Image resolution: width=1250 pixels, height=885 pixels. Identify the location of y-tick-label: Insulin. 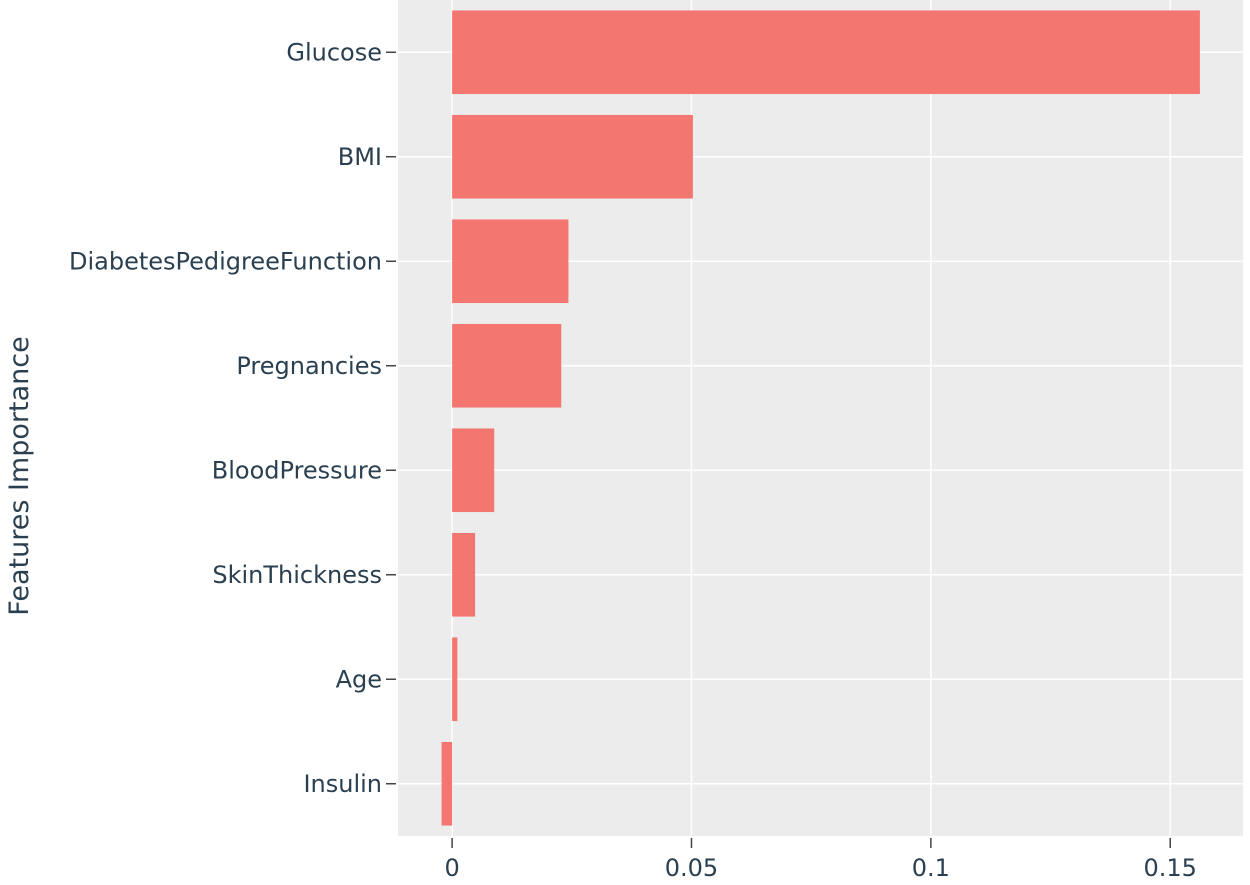
(342, 784).